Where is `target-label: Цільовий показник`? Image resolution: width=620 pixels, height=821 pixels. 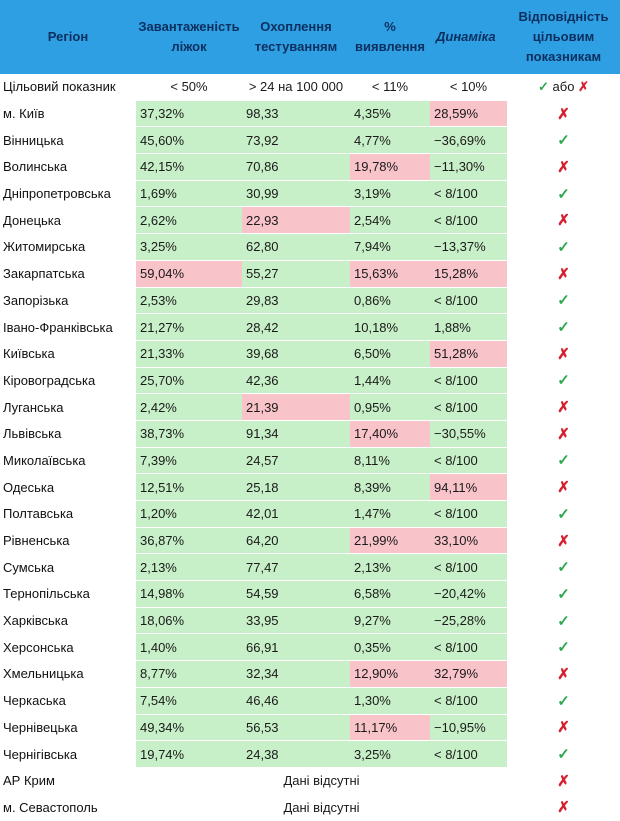
target-label: Цільовий показник is located at coordinates (68, 87).